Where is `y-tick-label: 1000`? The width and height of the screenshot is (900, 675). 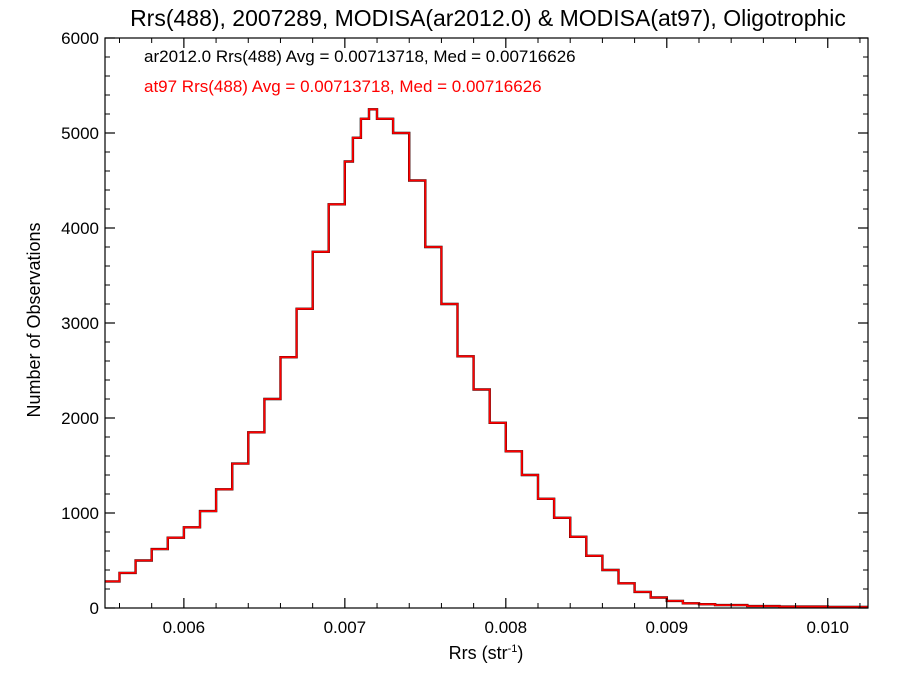 y-tick-label: 1000 is located at coordinates (80, 513).